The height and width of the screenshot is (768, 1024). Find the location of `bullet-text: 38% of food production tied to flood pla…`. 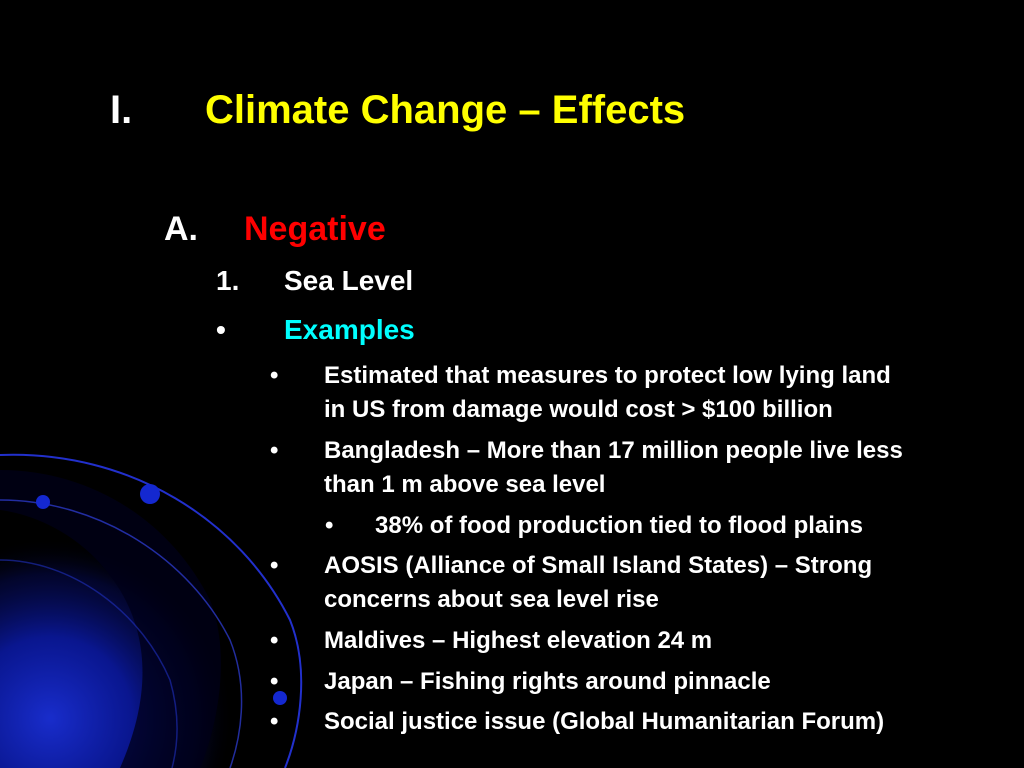

bullet-text: 38% of food production tied to flood pla… is located at coordinates (619, 525).